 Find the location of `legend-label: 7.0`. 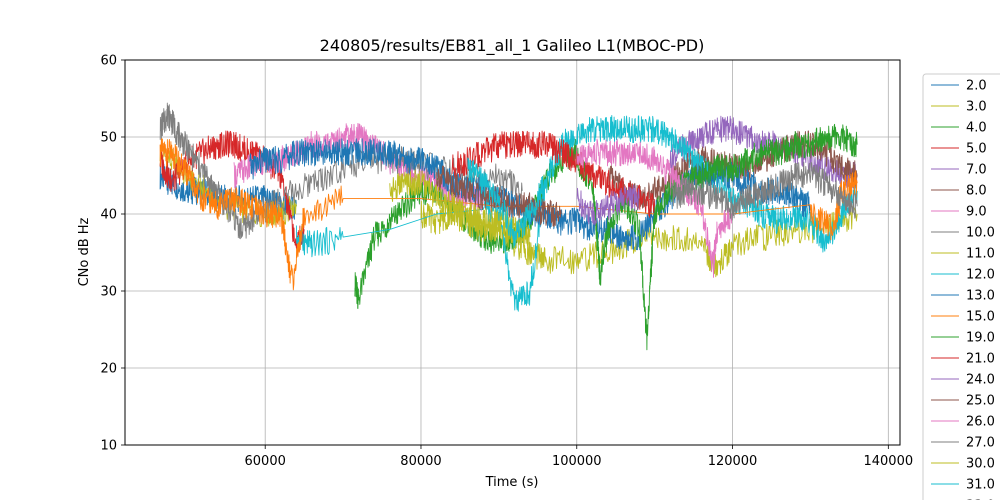

legend-label: 7.0 is located at coordinates (976, 170).